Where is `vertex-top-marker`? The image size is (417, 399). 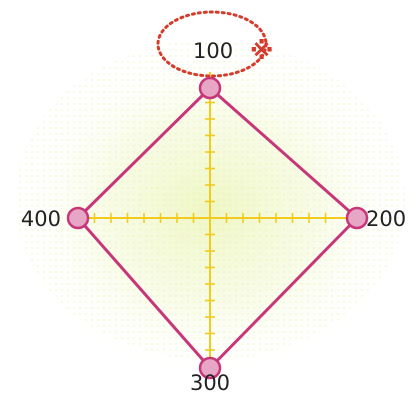
vertex-top-marker is located at coordinates (210, 88).